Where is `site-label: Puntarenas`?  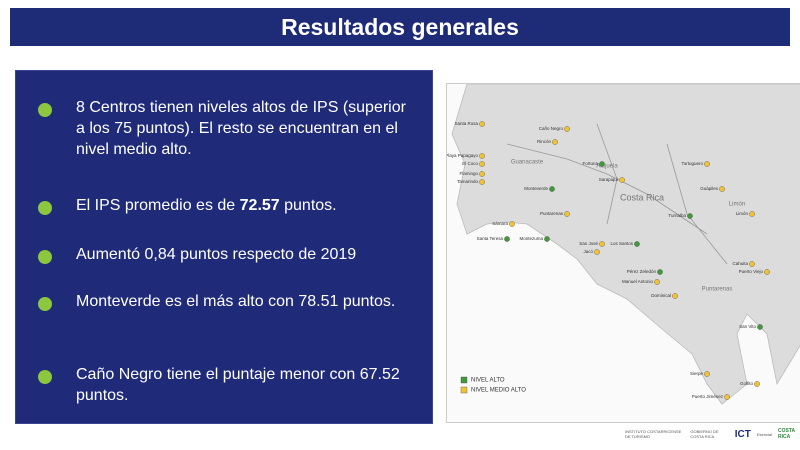
site-label: Puntarenas is located at coordinates (552, 213).